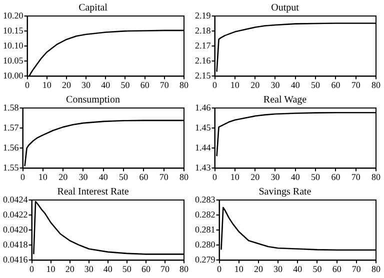 The image size is (384, 278). I want to click on y-tick-label: 10.00, so click(13, 75).